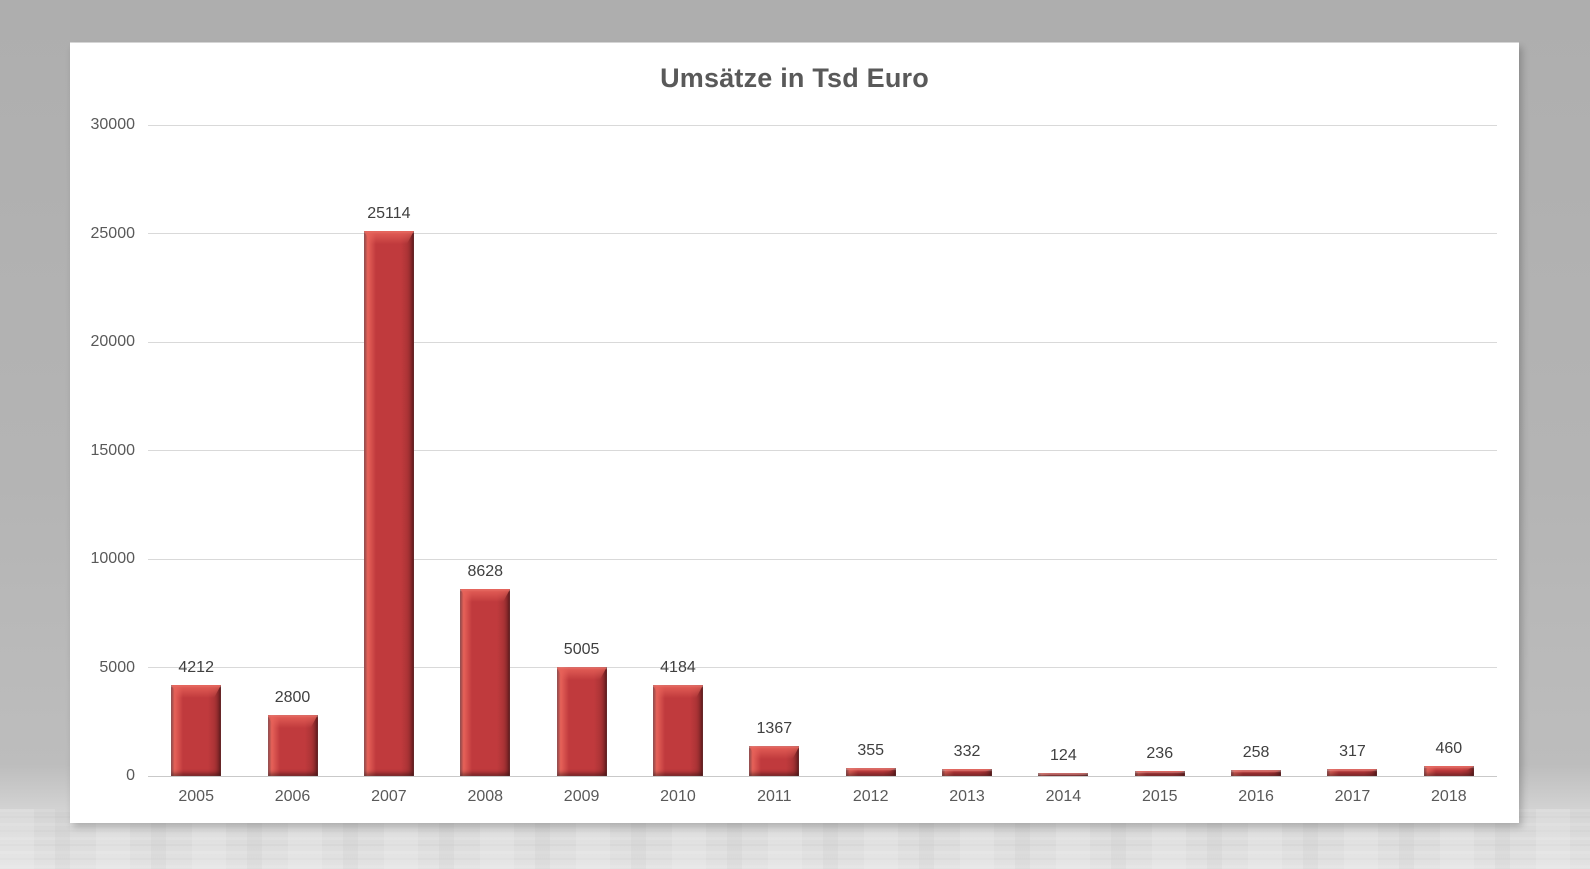 This screenshot has height=869, width=1590. I want to click on bar-2005, so click(196, 730).